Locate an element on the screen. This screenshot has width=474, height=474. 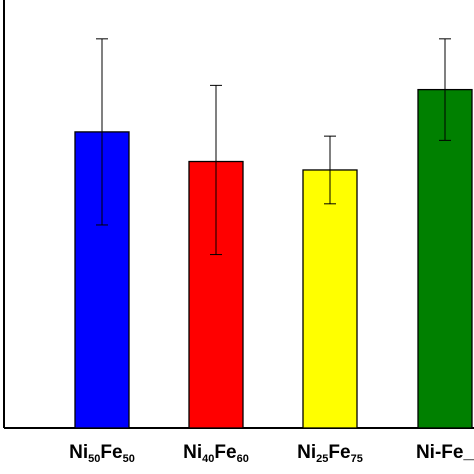
category-label-3: Ni25Fe75 is located at coordinates (330, 453).